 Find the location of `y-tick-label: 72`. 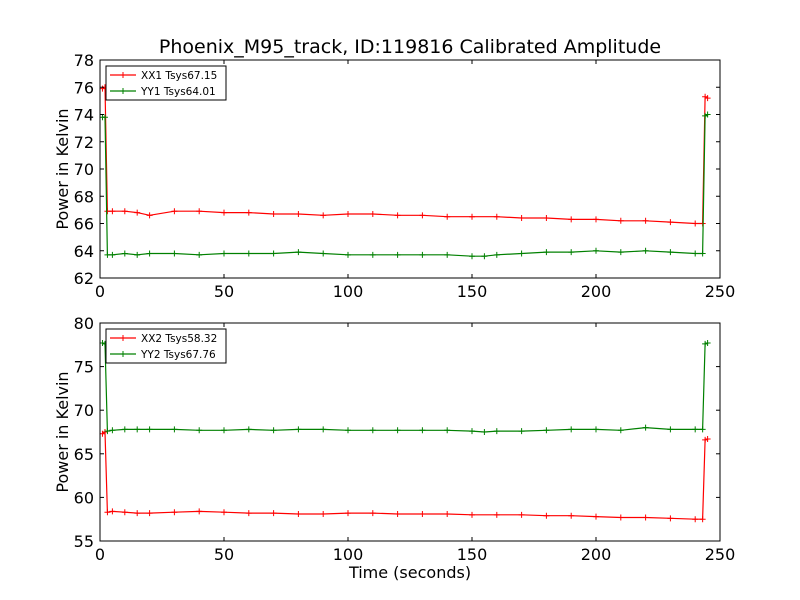

y-tick-label: 72 is located at coordinates (84, 142).